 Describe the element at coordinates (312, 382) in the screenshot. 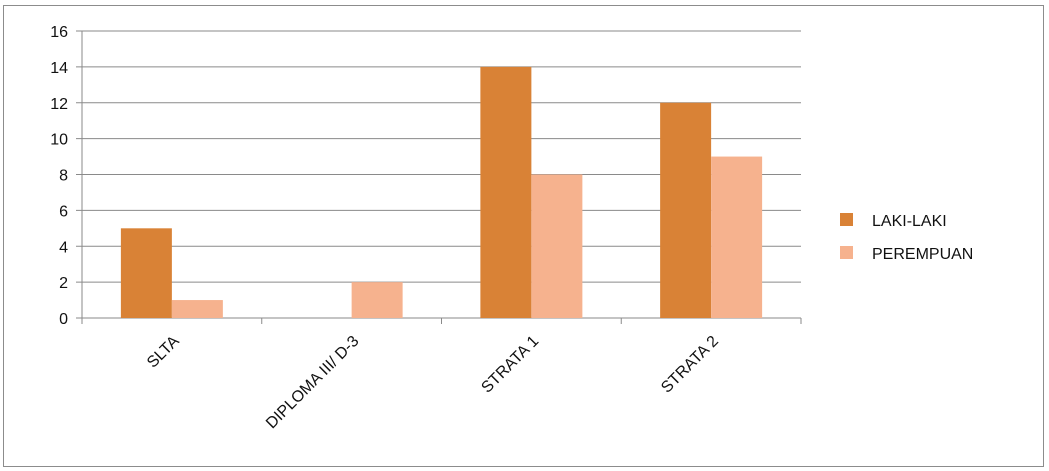

I see `x-tick-label: DIPLOMA III/ D-3` at that location.